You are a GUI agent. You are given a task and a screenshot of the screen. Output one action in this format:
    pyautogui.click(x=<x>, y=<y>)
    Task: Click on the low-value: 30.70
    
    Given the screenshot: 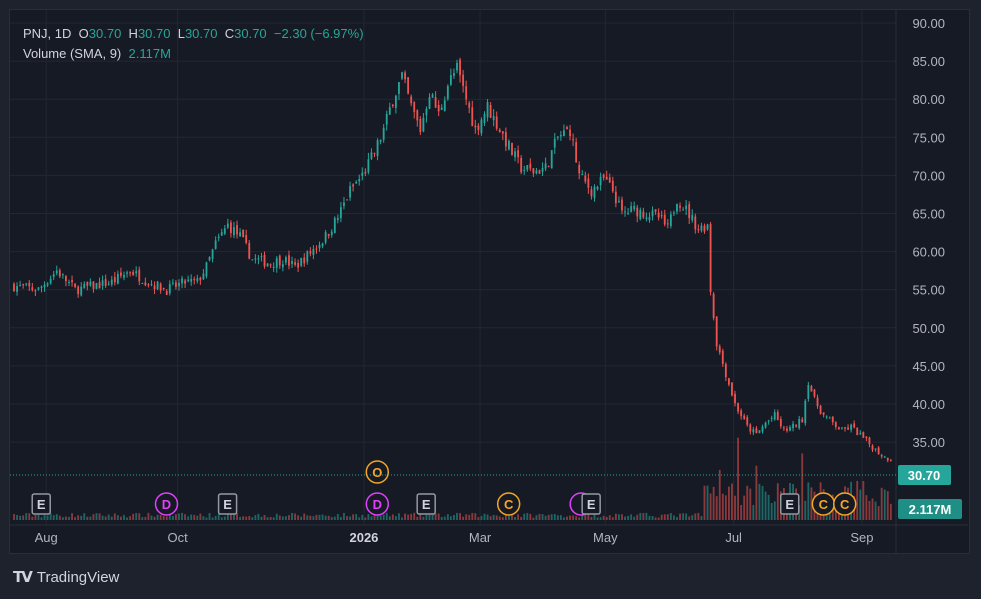 What is the action you would take?
    pyautogui.click(x=201, y=33)
    